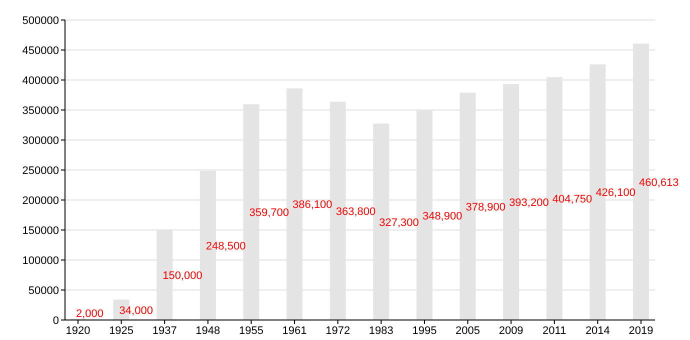 Image resolution: width=690 pixels, height=340 pixels. Describe the element at coordinates (136, 310) in the screenshot. I see `data-label: 34,000` at that location.